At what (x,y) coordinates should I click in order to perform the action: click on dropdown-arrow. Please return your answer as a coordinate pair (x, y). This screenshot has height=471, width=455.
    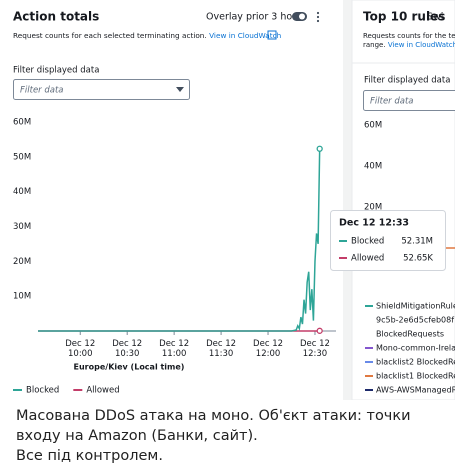
    Looking at the image, I should click on (180, 89).